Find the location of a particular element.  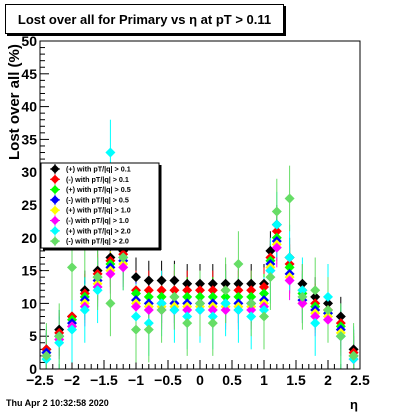

x-tick-label: −2 is located at coordinates (72, 380).